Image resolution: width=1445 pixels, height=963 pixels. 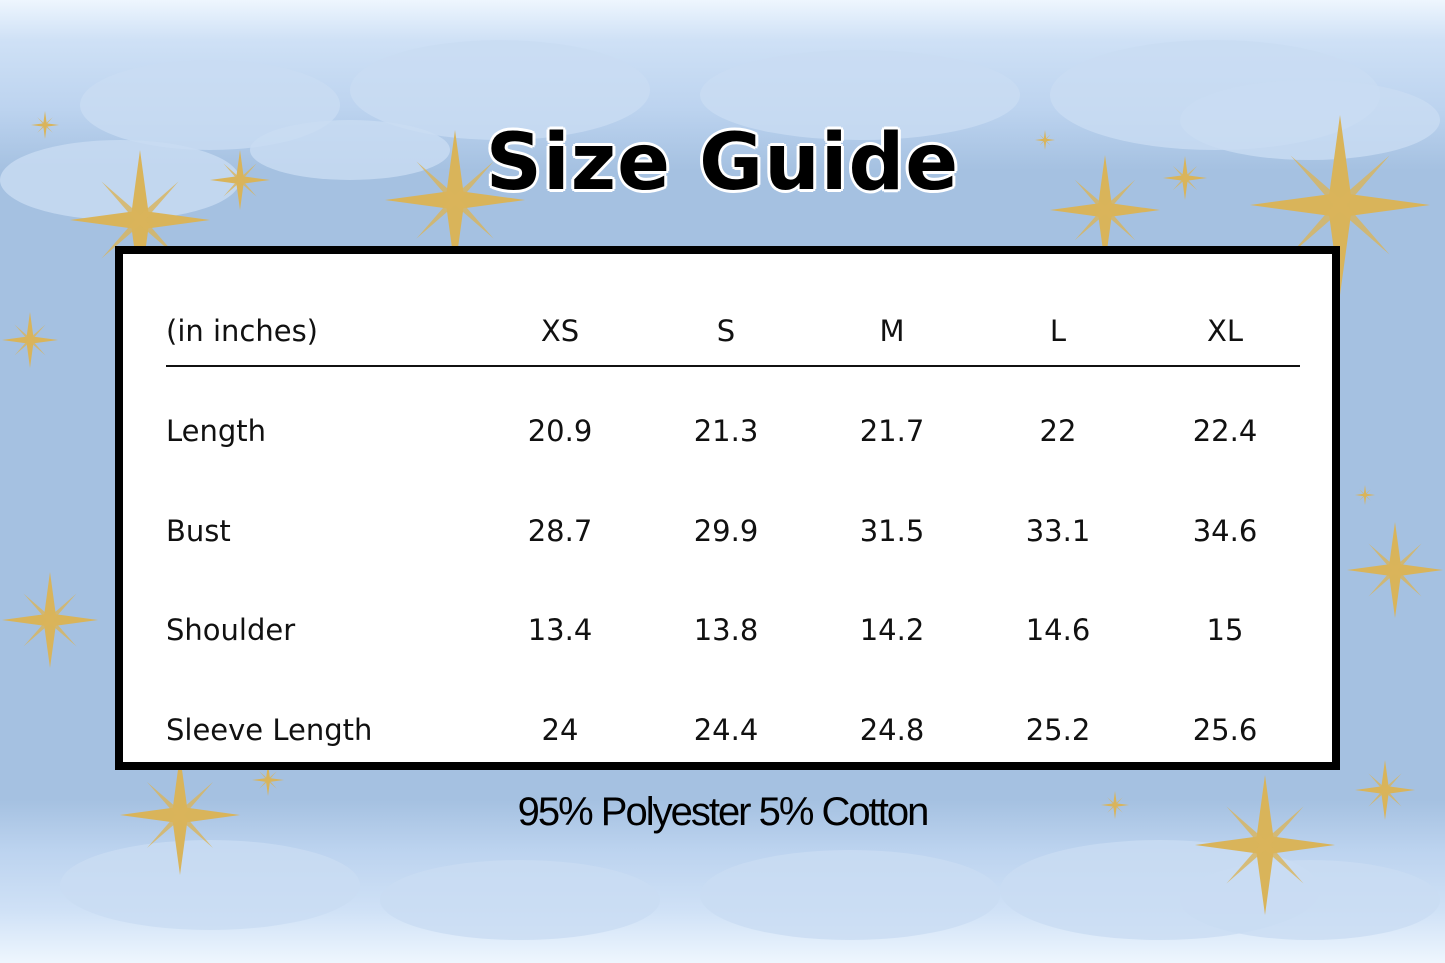 What do you see at coordinates (1225, 431) in the screenshot?
I see `measurement-cell: 22.4` at bounding box center [1225, 431].